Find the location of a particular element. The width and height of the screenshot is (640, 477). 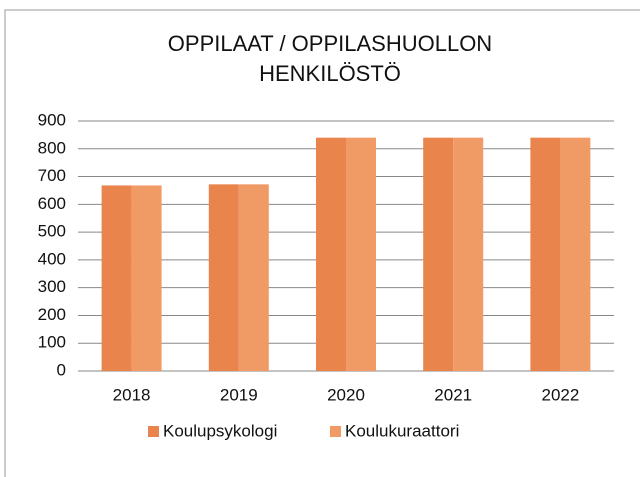

x-tick-label: 2018 is located at coordinates (132, 394).